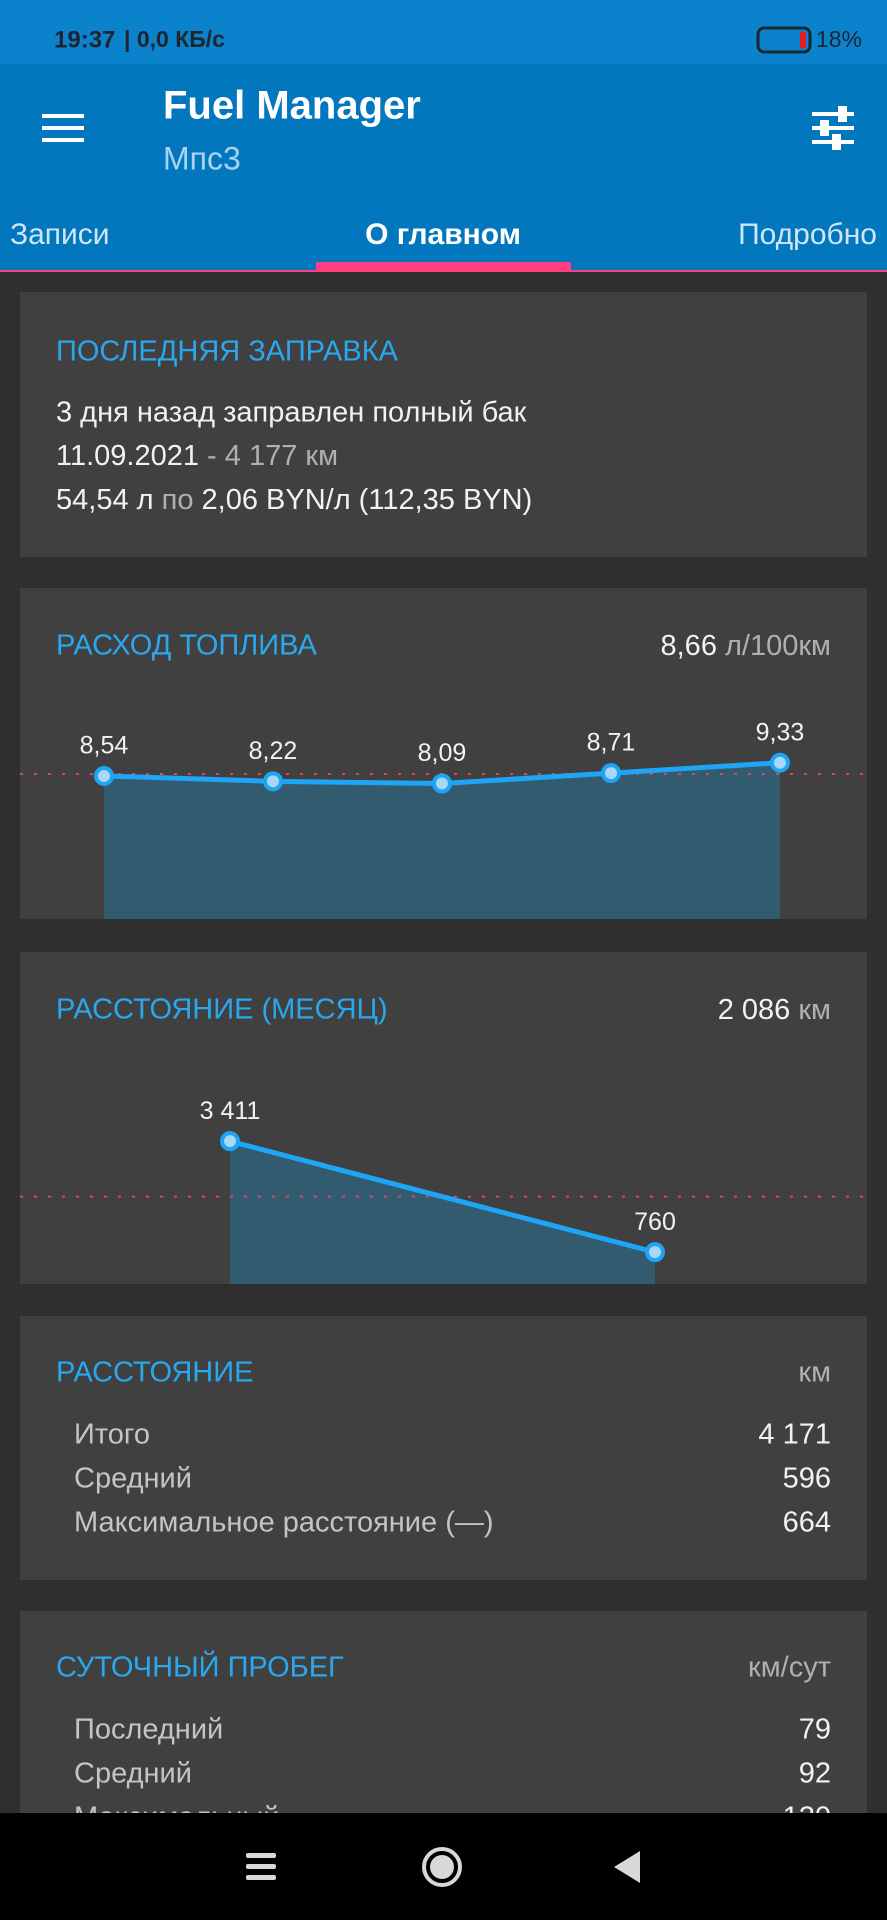  What do you see at coordinates (292, 106) in the screenshot?
I see `app-title: Fuel Manager` at bounding box center [292, 106].